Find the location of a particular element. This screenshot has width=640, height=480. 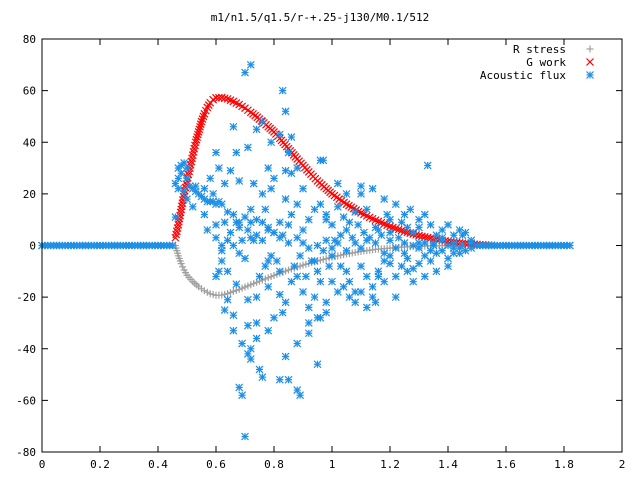

x-tick-label: 1.2 is located at coordinates (390, 464).